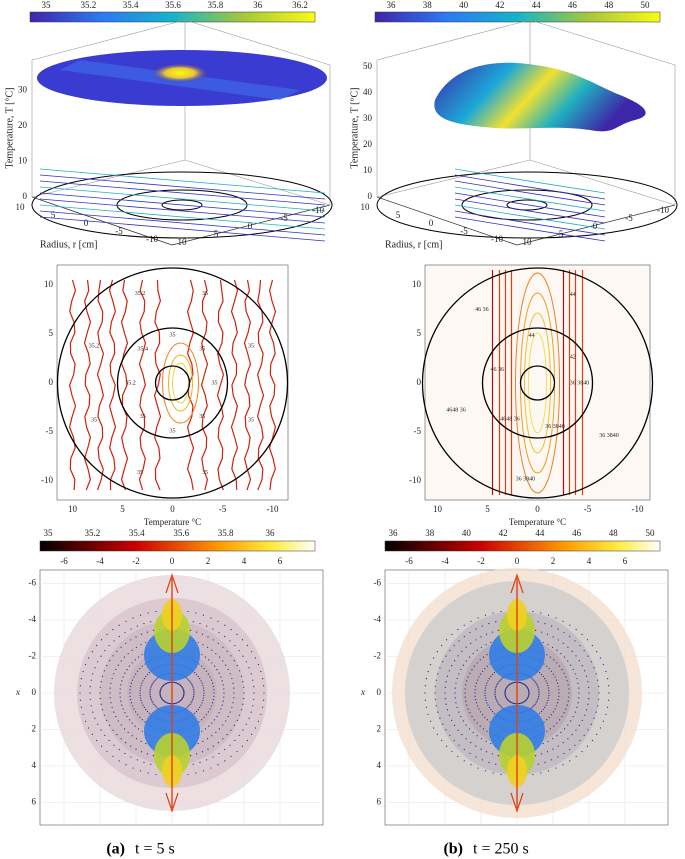 This screenshot has height=859, width=685. Describe the element at coordinates (368, 92) in the screenshot. I see `z-tick-label: 40` at that location.